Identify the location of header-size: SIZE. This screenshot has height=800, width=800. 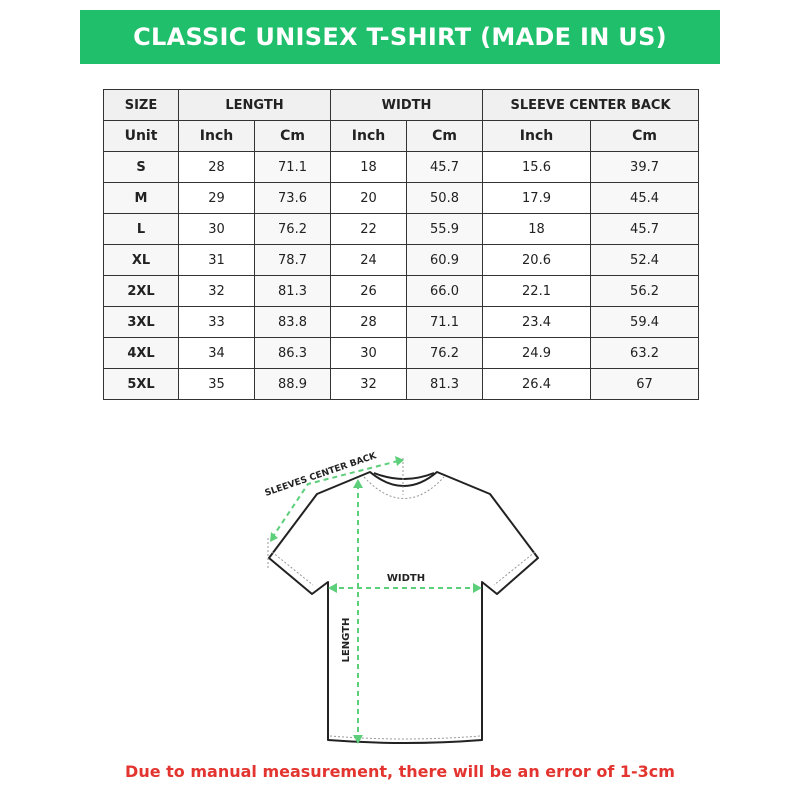
(141, 105).